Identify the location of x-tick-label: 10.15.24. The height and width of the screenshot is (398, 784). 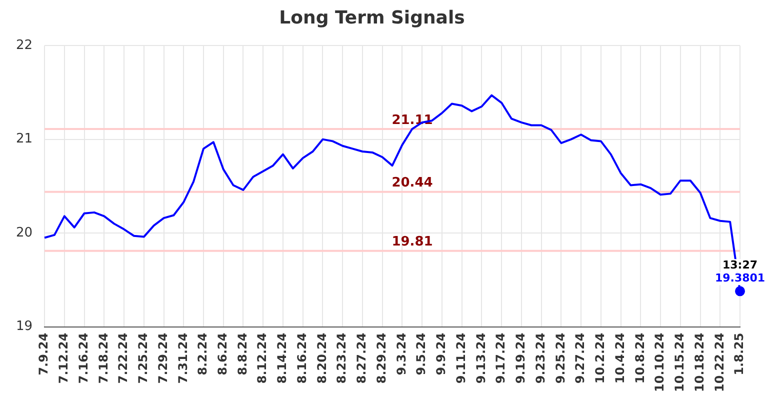
(679, 362).